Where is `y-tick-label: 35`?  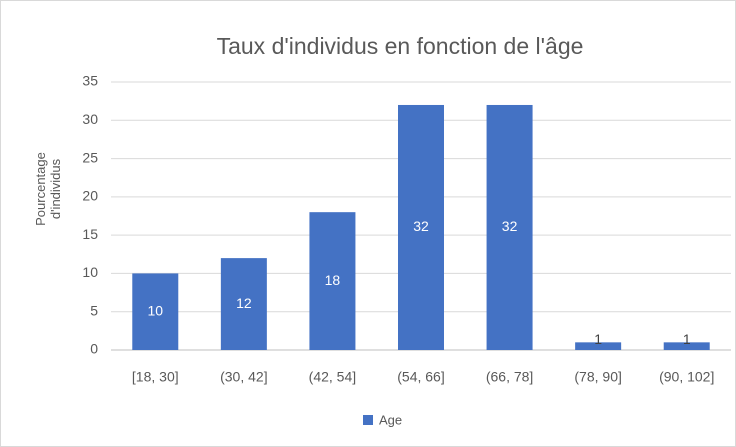
y-tick-label: 35 is located at coordinates (90, 81).